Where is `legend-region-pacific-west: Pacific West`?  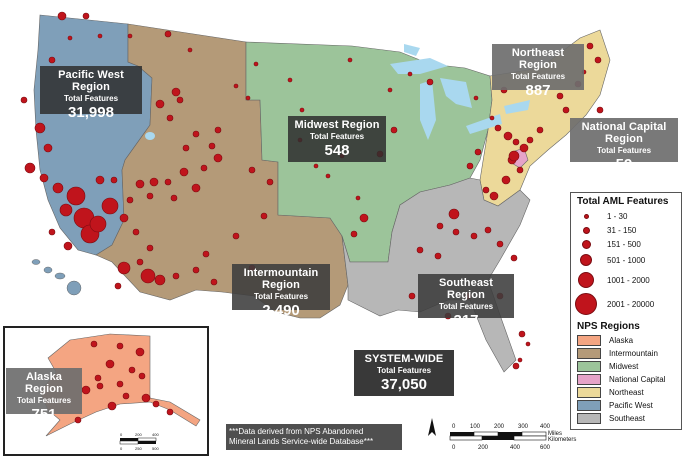 legend-region-pacific-west: Pacific West is located at coordinates (629, 405).